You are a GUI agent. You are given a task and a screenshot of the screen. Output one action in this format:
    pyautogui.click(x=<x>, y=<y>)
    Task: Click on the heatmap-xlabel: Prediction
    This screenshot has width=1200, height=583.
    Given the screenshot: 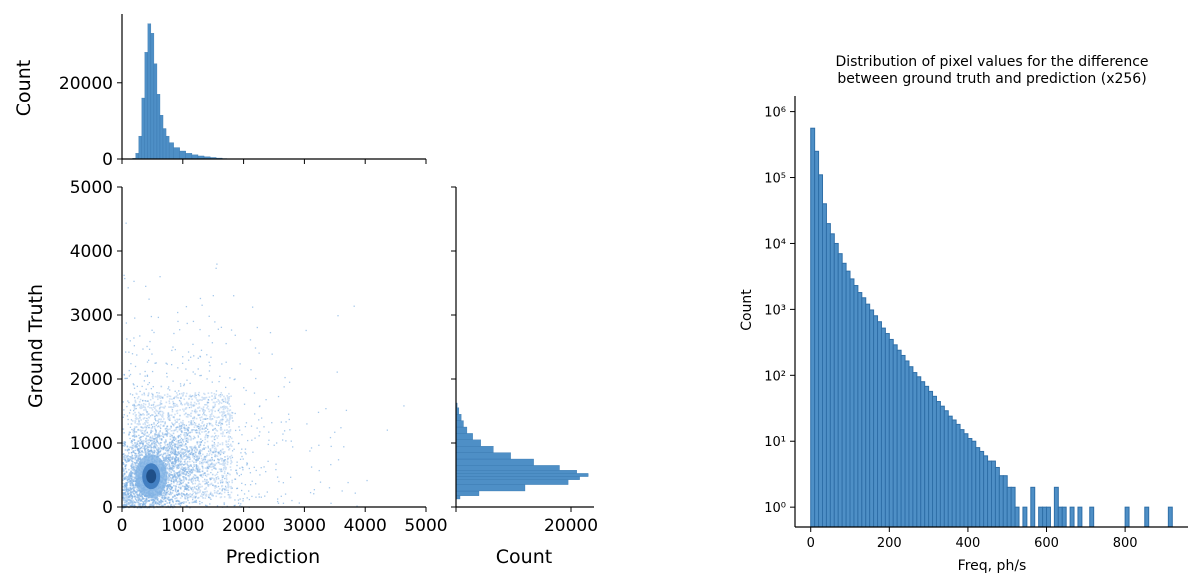 What is the action you would take?
    pyautogui.click(x=273, y=557)
    